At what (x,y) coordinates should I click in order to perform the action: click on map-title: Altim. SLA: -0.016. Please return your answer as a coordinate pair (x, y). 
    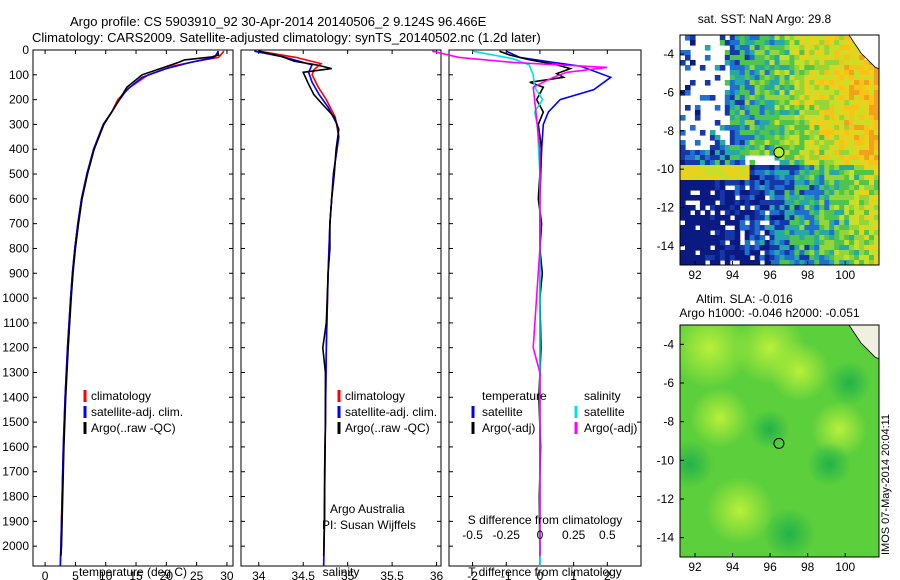
    Looking at the image, I should click on (744, 299).